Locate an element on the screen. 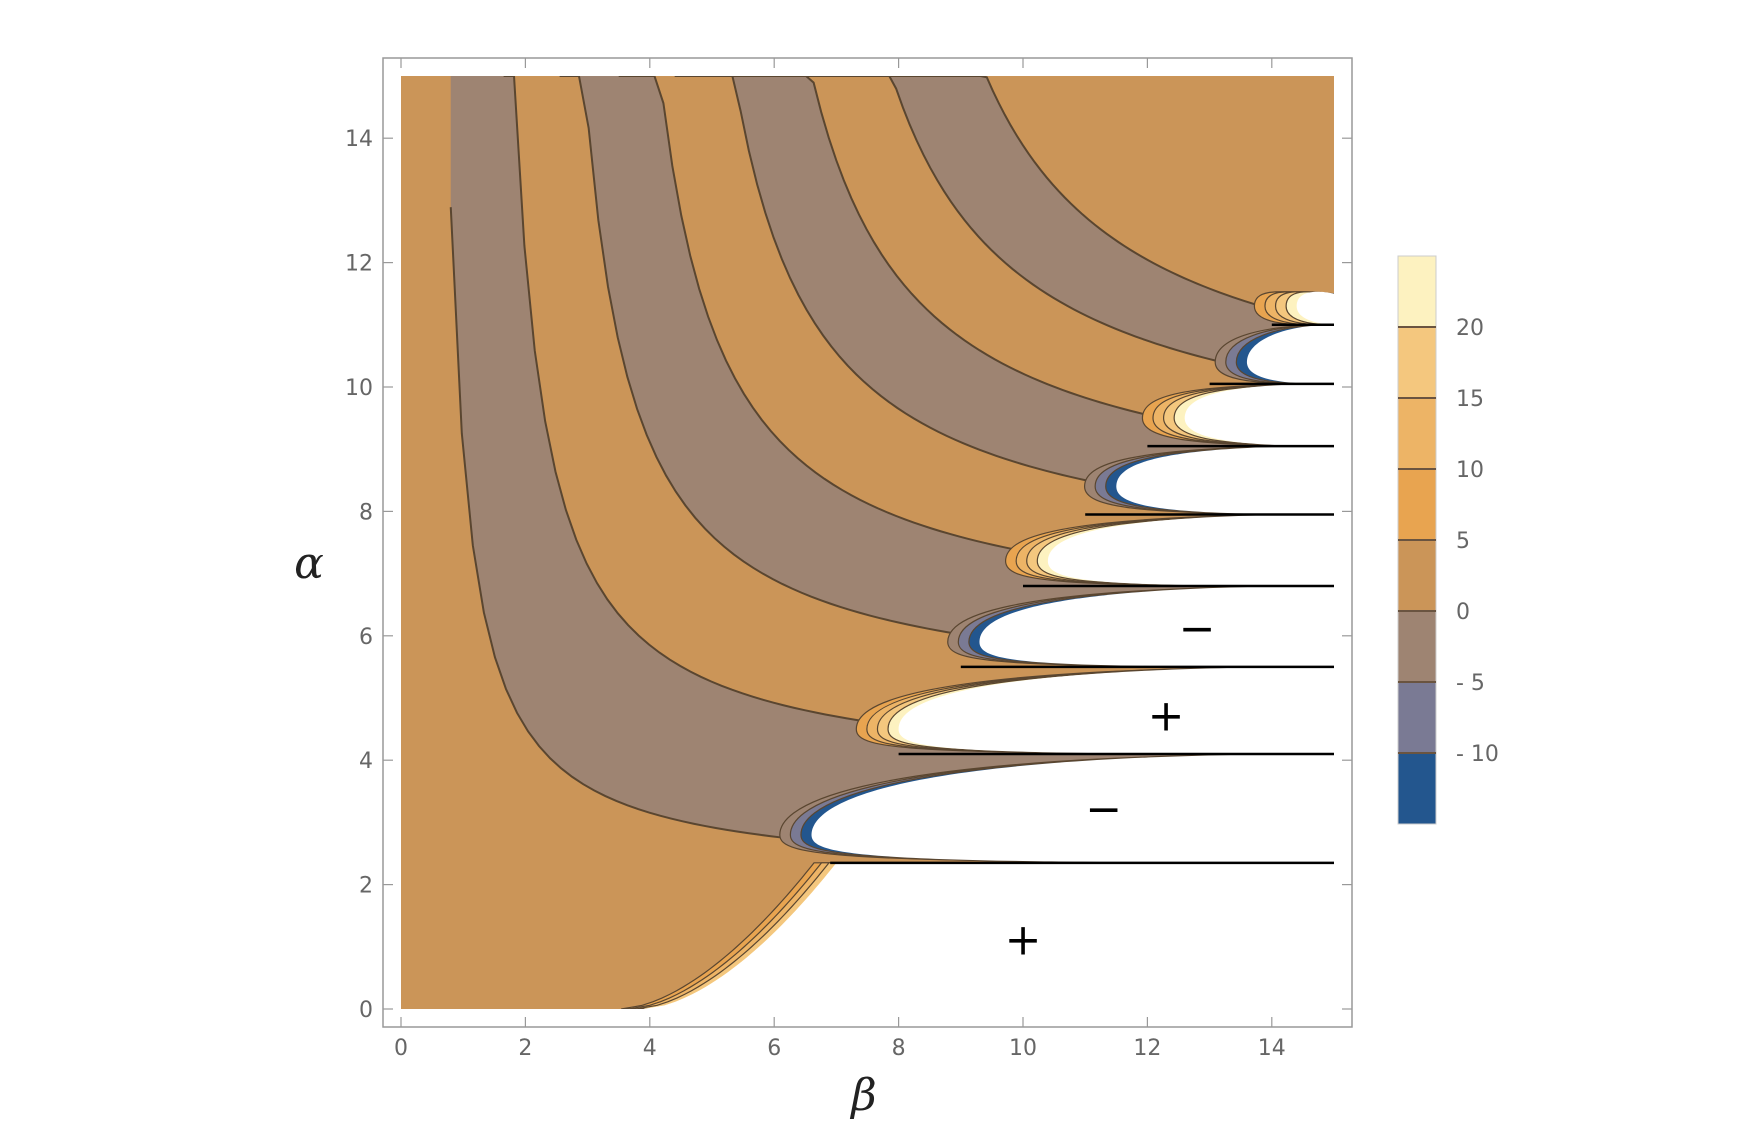  y-tick-label: 4 is located at coordinates (366, 761).